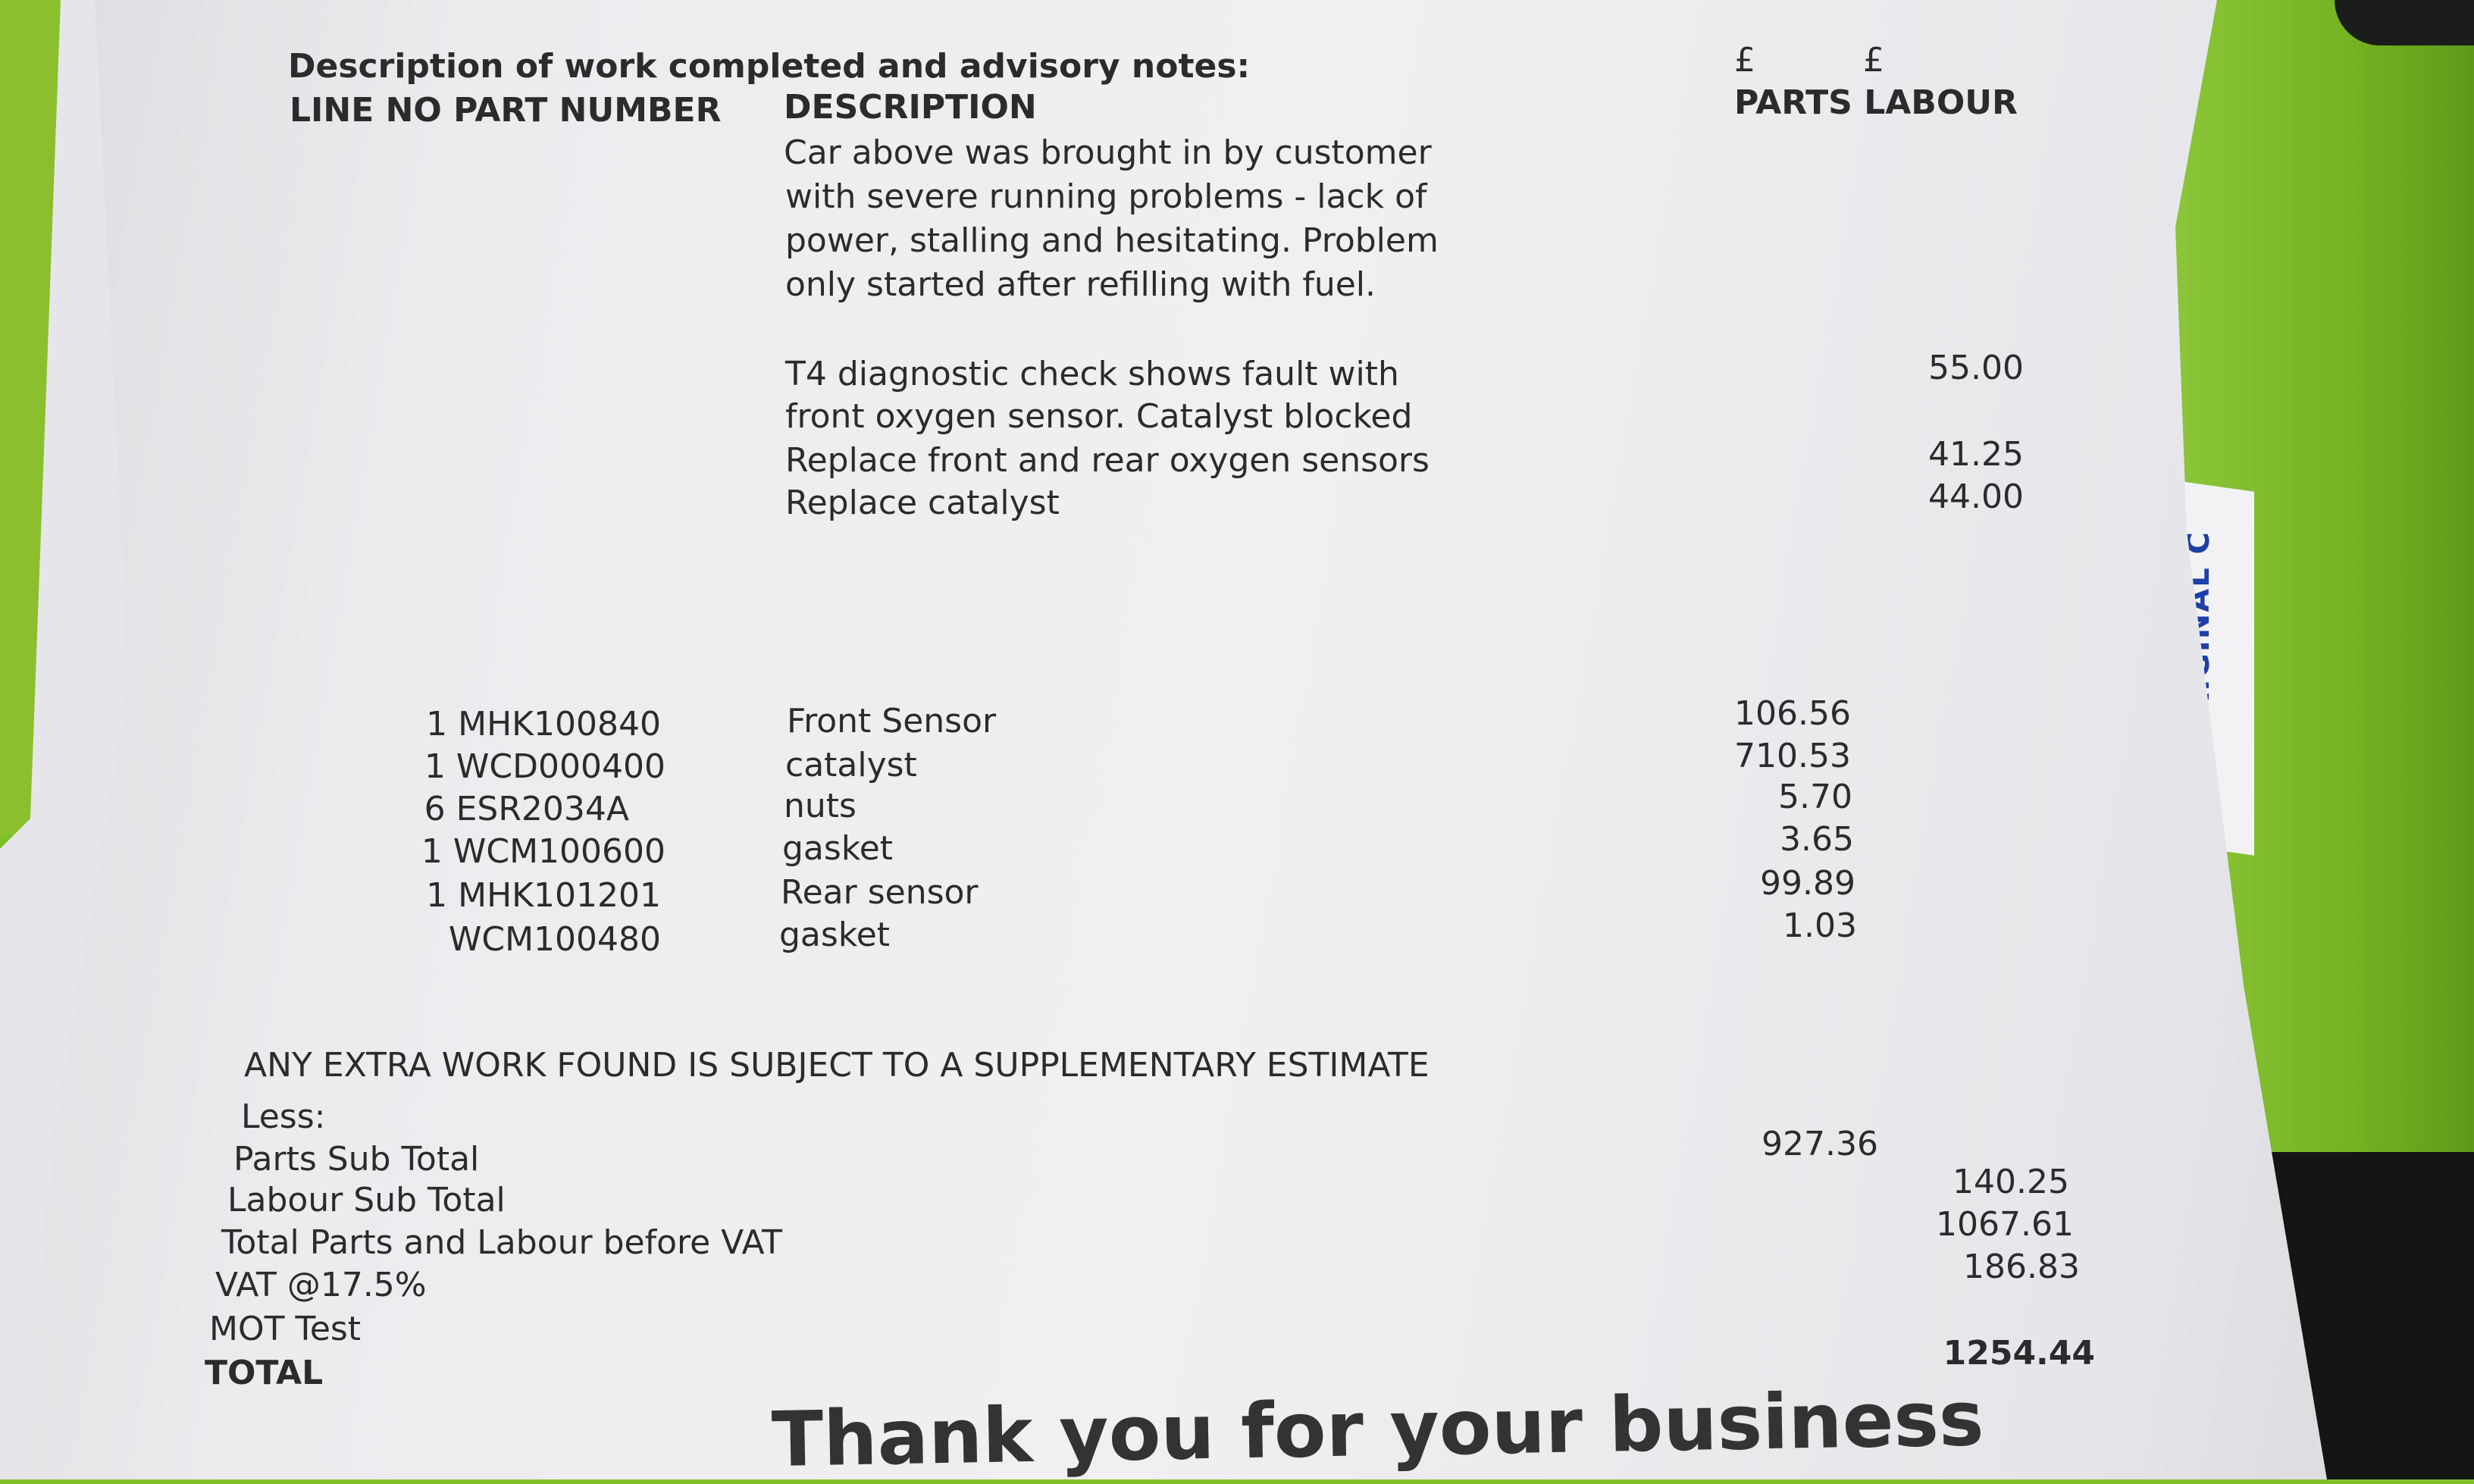 This screenshot has height=1484, width=2474. Describe the element at coordinates (502, 1242) in the screenshot. I see `before-vat-label: Total Parts and Labour before VAT` at that location.